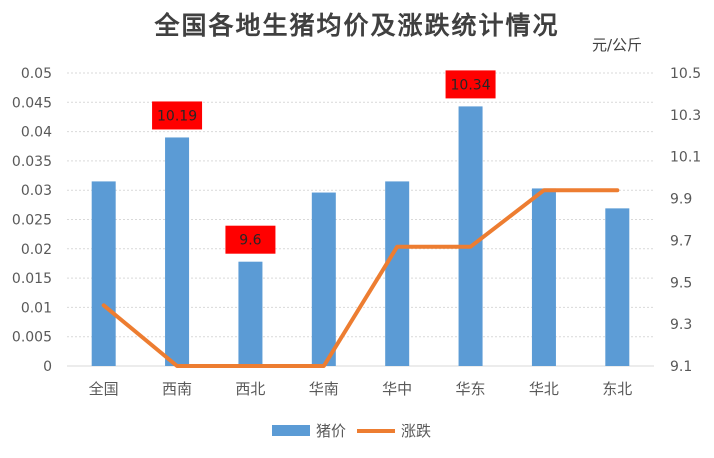  I want to click on left-tick-label: 0.015, so click(32, 279).